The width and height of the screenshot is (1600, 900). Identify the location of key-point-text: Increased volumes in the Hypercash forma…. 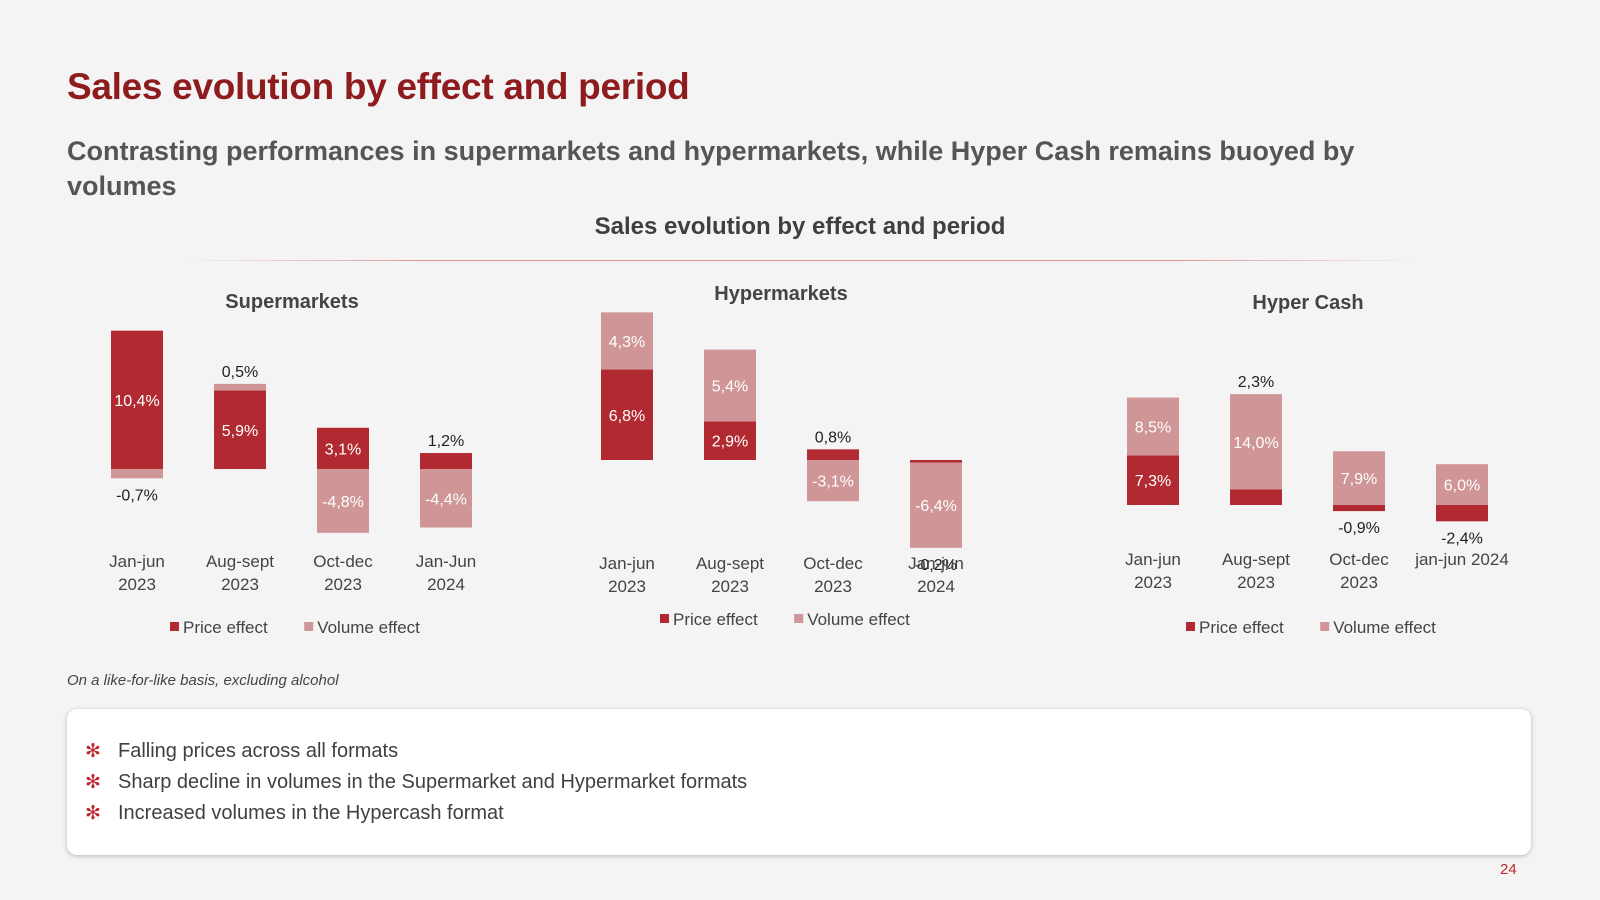
(311, 813).